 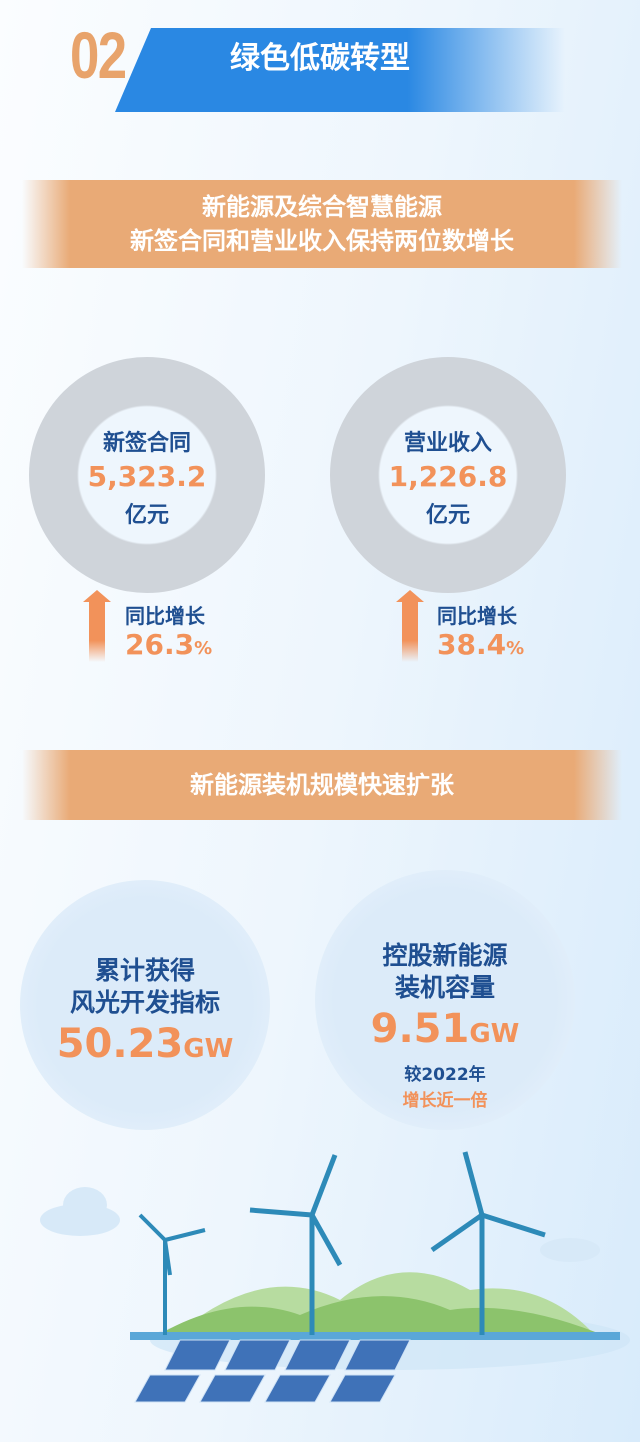 What do you see at coordinates (322, 785) in the screenshot?
I see `banner-capacity: 新能源装机规模快速扩张` at bounding box center [322, 785].